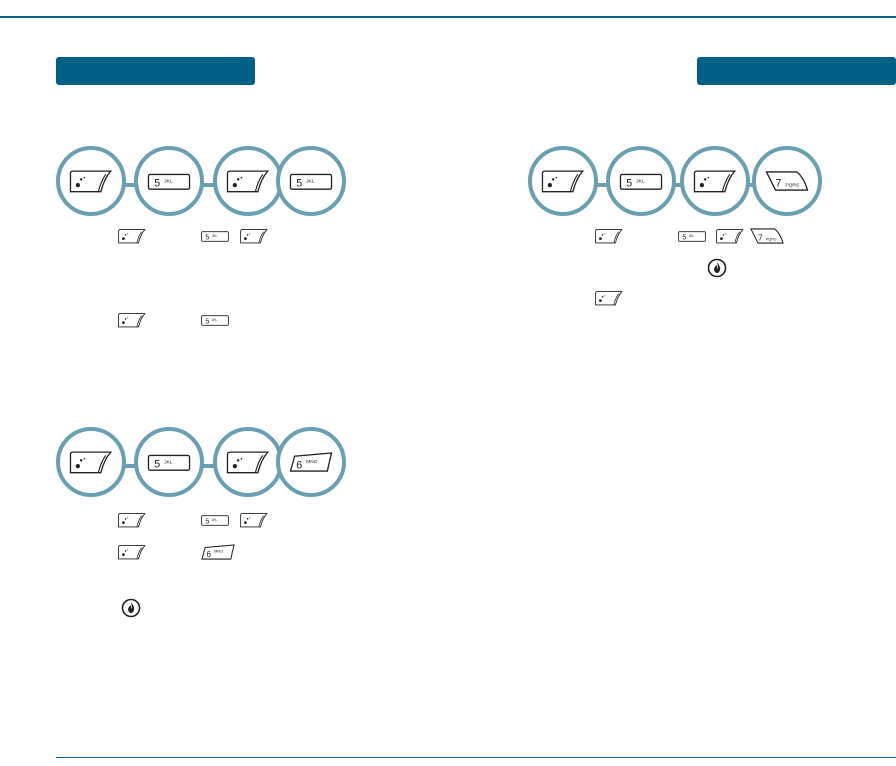 This screenshot has width=896, height=766. What do you see at coordinates (796, 71) in the screenshot?
I see `header-tab-right` at bounding box center [796, 71].